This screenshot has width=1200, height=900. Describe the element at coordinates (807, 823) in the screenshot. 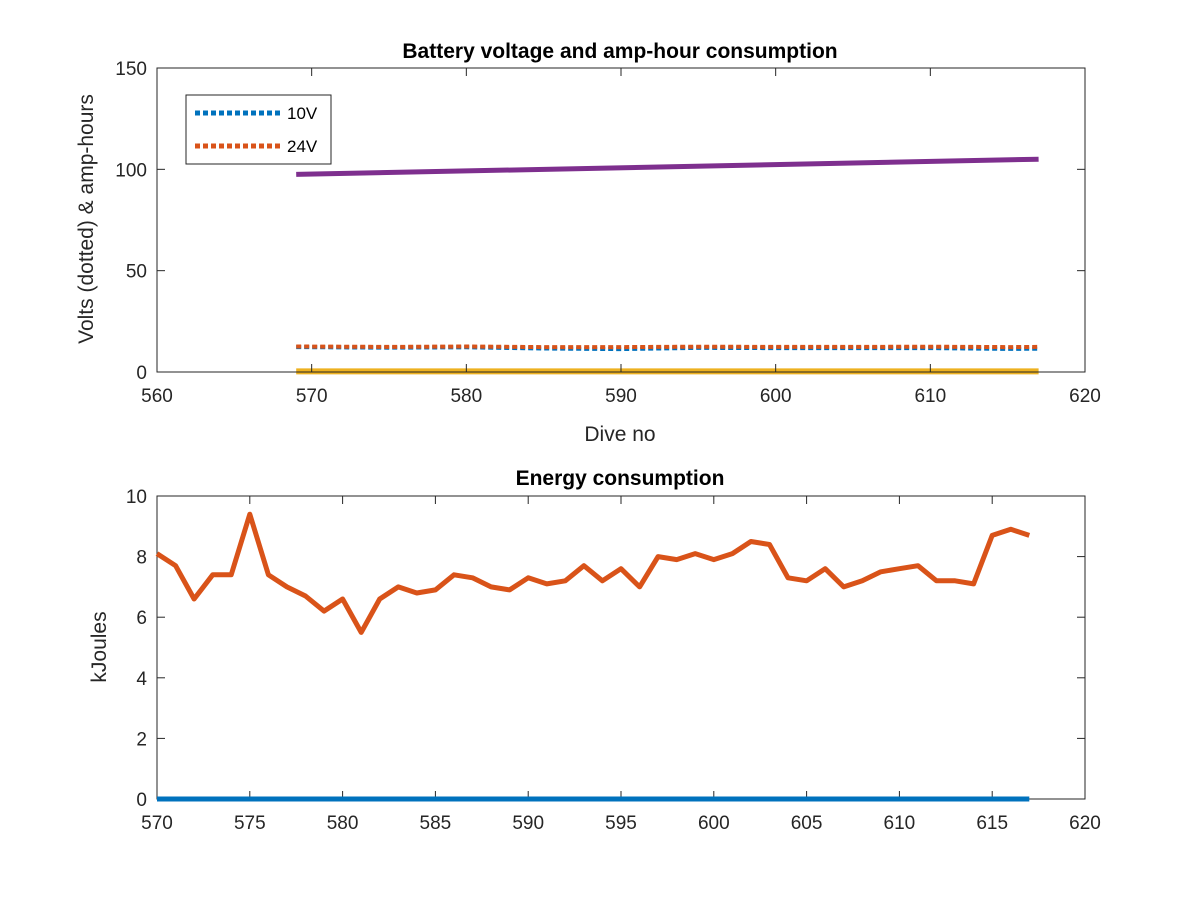

I see `x-tick-label: 605` at that location.